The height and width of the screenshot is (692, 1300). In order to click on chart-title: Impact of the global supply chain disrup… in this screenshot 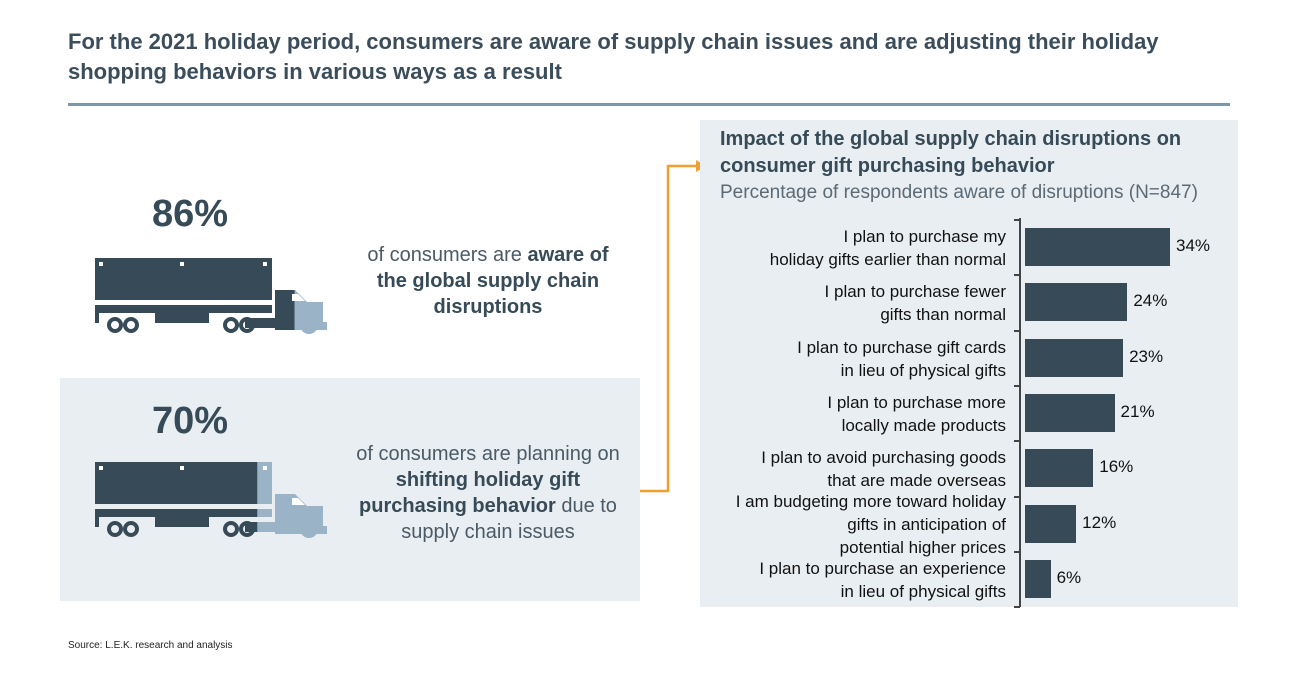, I will do `click(951, 152)`.